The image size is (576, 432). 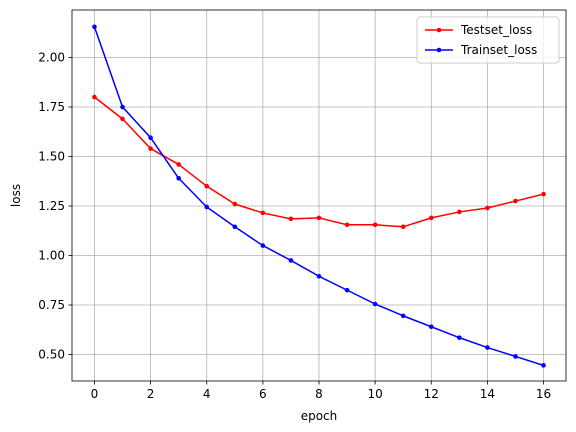 What do you see at coordinates (263, 394) in the screenshot?
I see `x-tick-label: 6` at bounding box center [263, 394].